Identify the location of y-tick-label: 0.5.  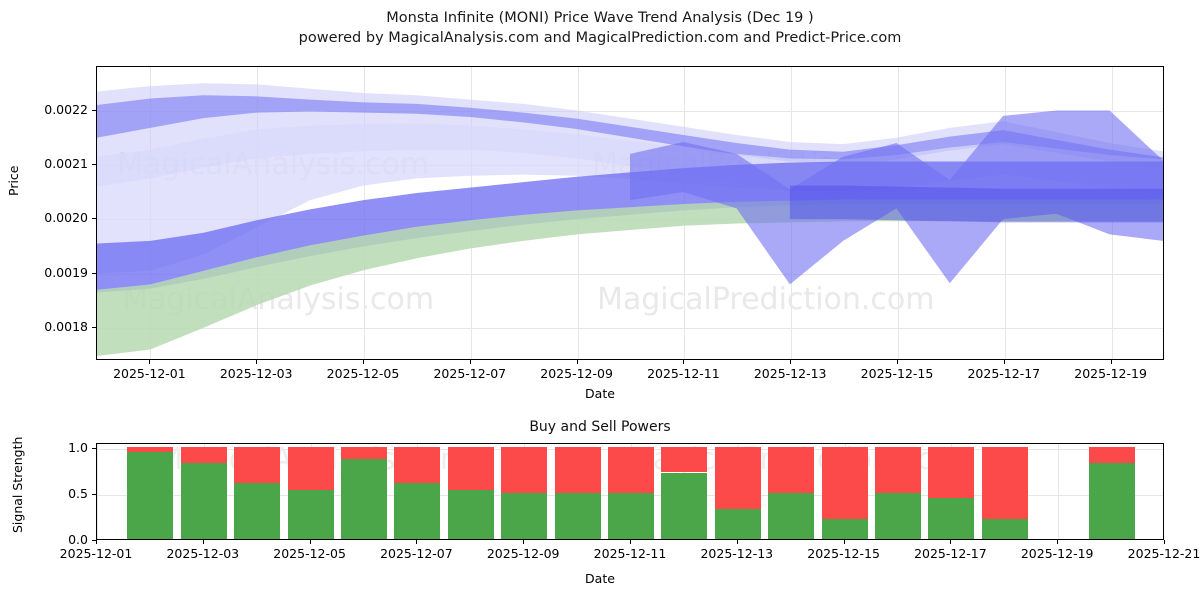
(78, 493).